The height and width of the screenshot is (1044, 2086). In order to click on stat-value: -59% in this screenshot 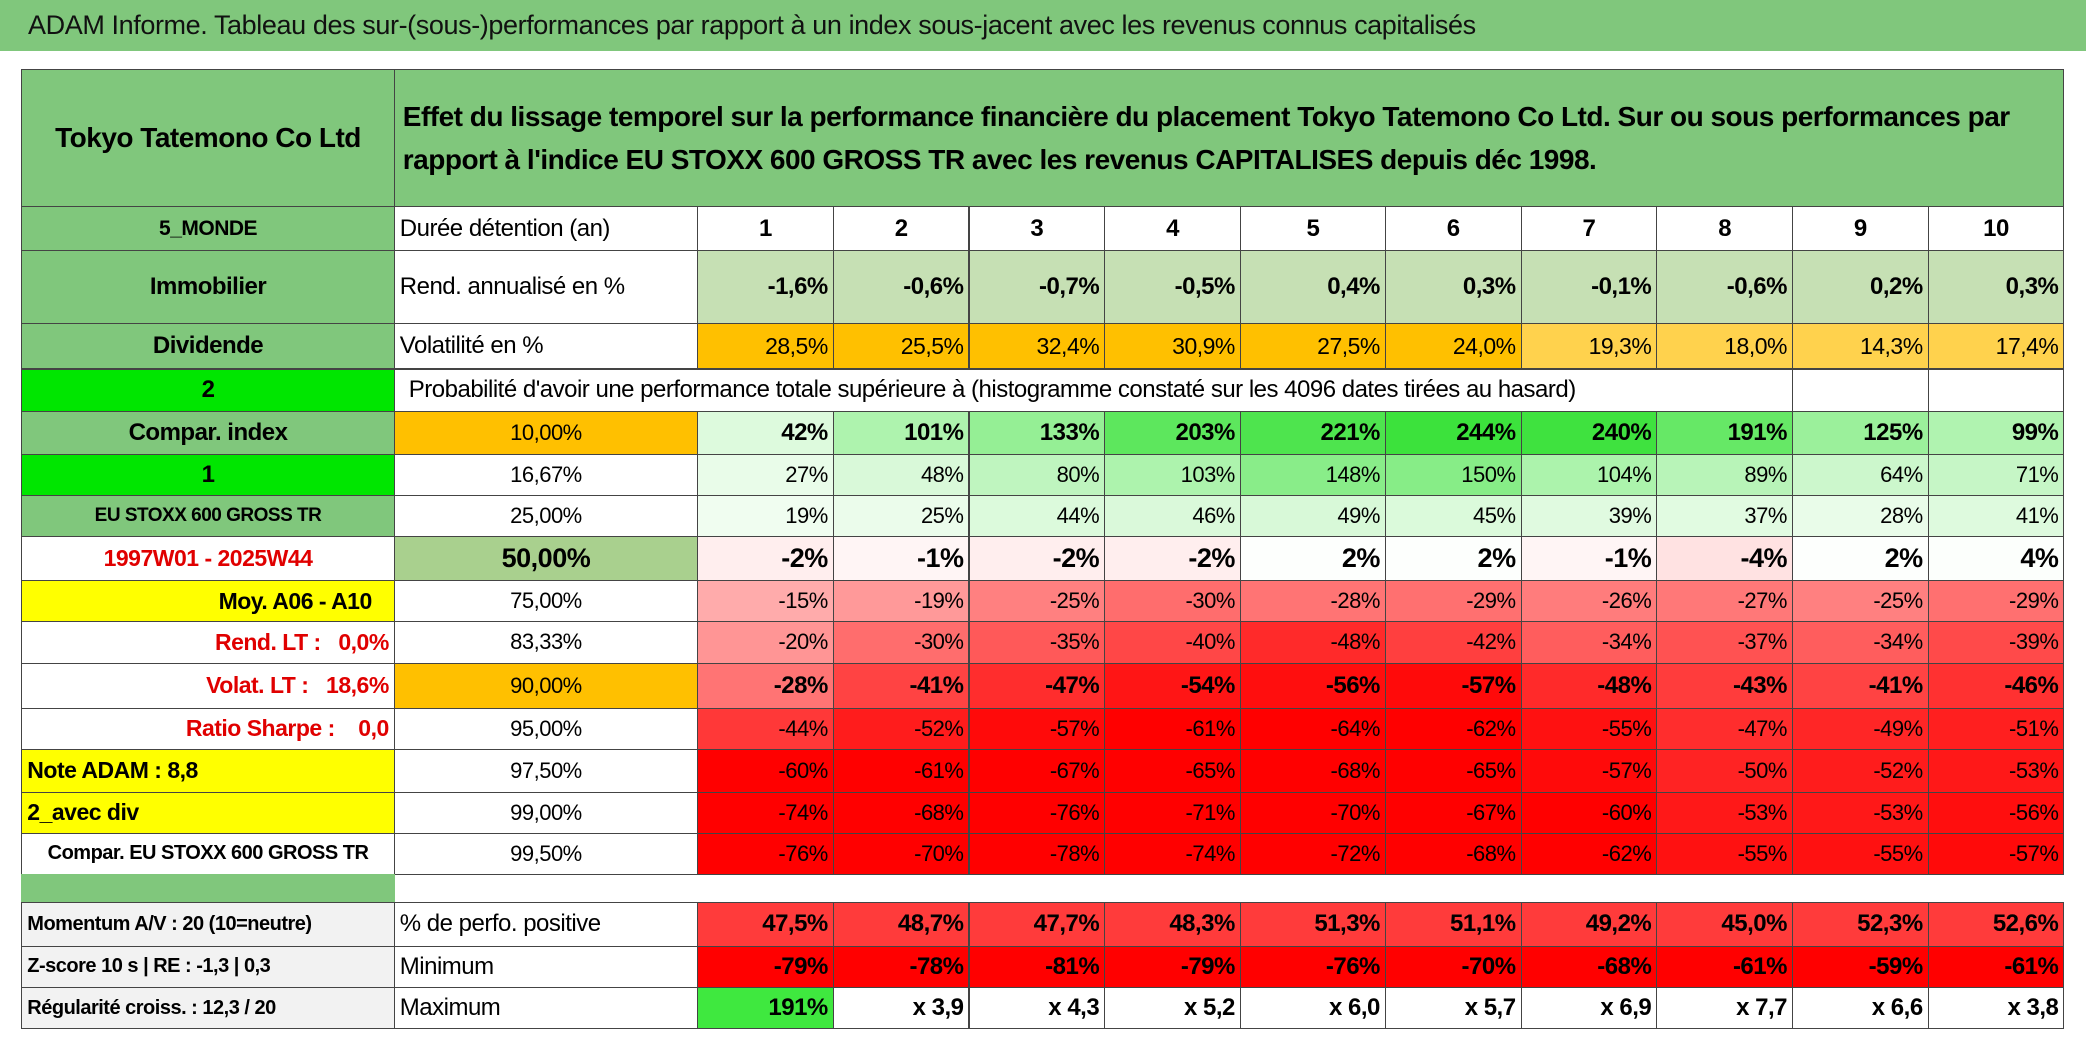, I will do `click(1860, 967)`.